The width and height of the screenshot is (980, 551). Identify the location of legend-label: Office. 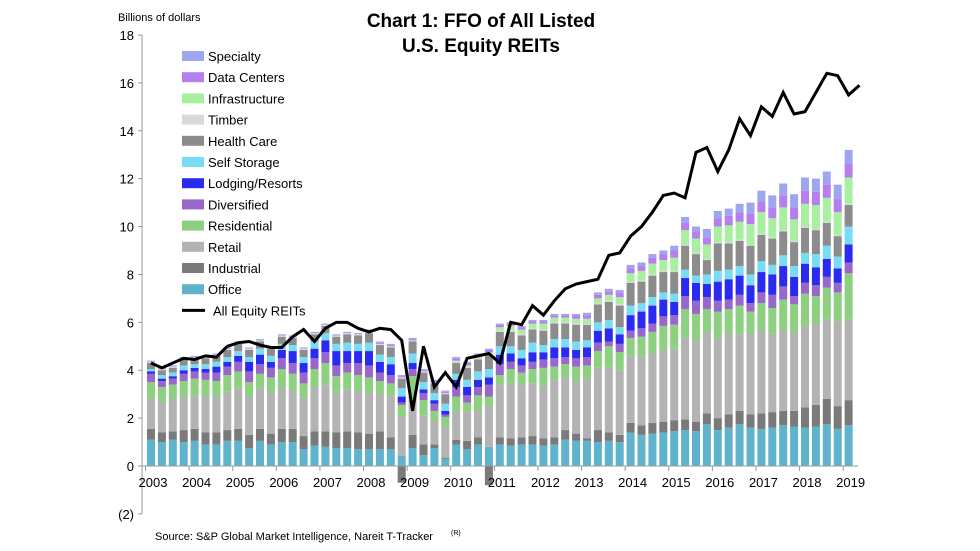
(225, 289).